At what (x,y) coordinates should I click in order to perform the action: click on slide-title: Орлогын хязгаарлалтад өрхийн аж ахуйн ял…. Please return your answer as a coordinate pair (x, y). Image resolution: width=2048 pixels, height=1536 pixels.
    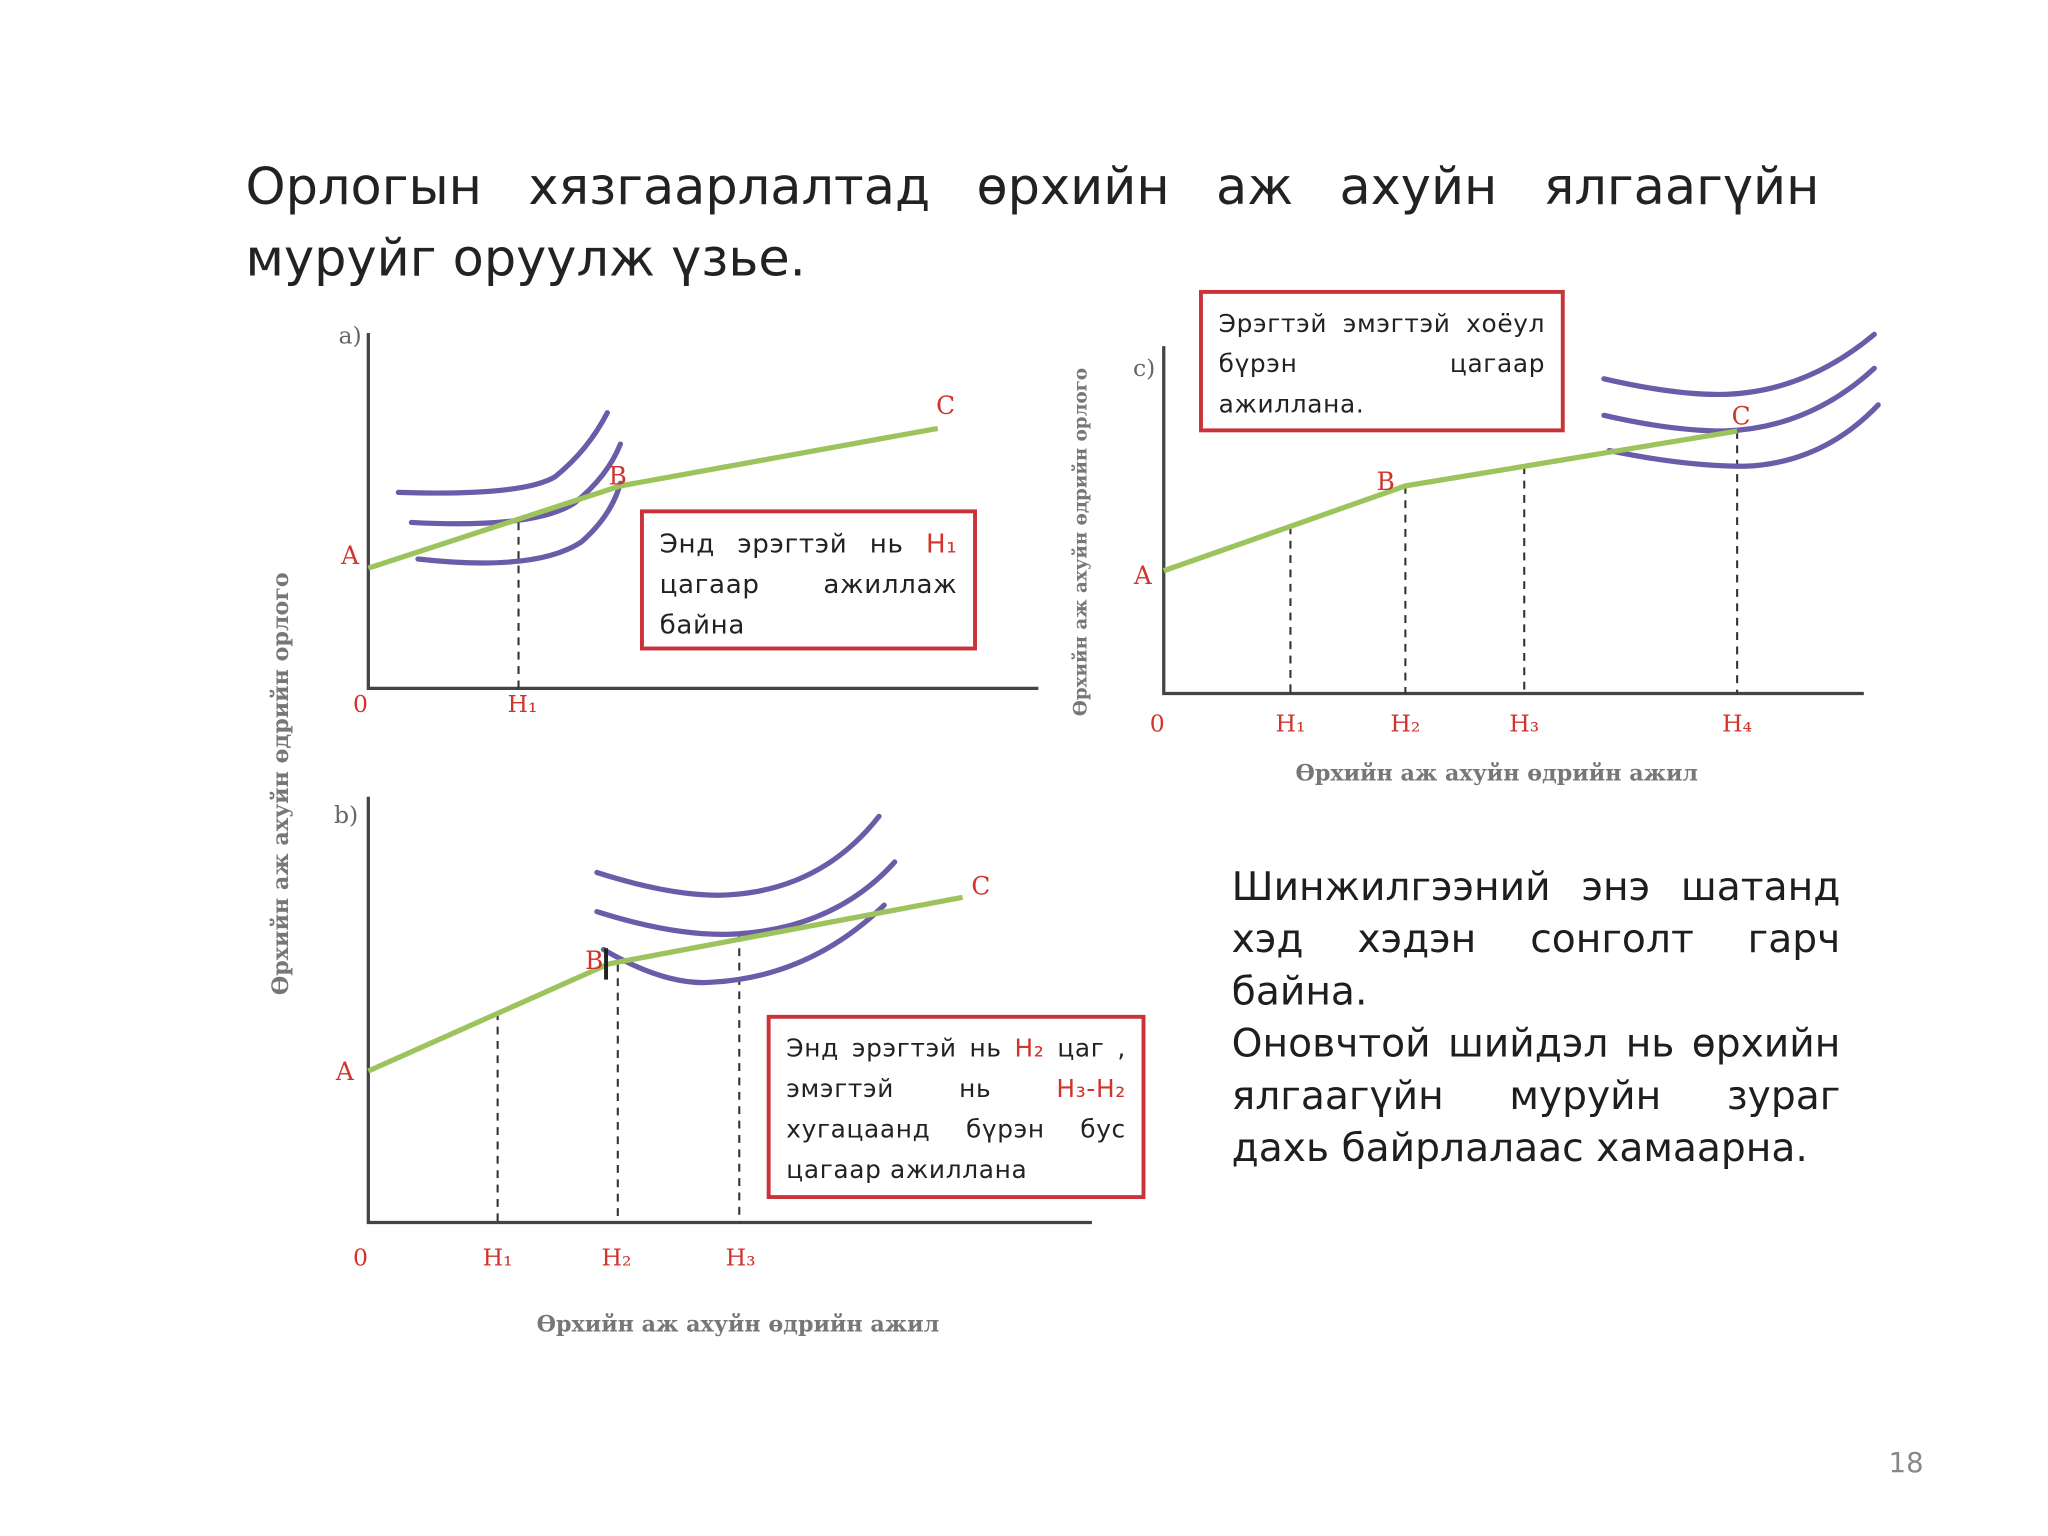
    Looking at the image, I should click on (1032, 223).